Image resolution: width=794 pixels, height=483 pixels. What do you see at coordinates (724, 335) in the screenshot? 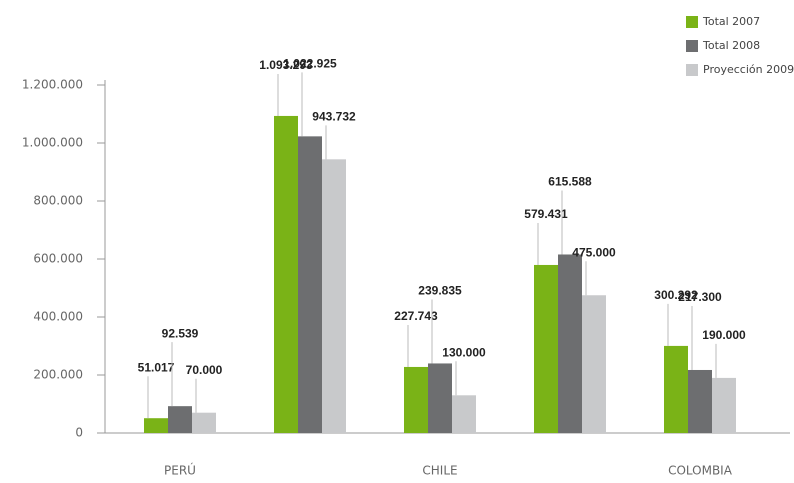
I see `value-label: 190.000` at bounding box center [724, 335].